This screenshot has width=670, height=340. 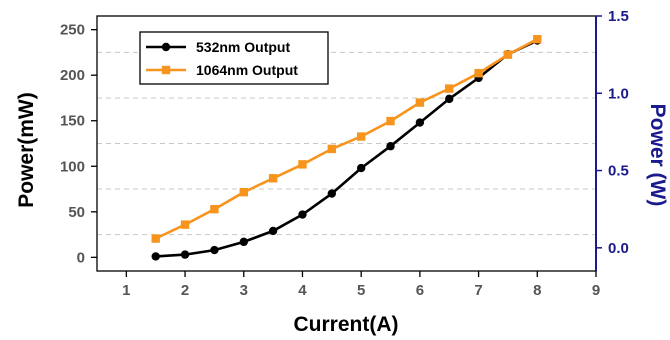 I want to click on legend-marker-532nm, so click(x=166, y=47).